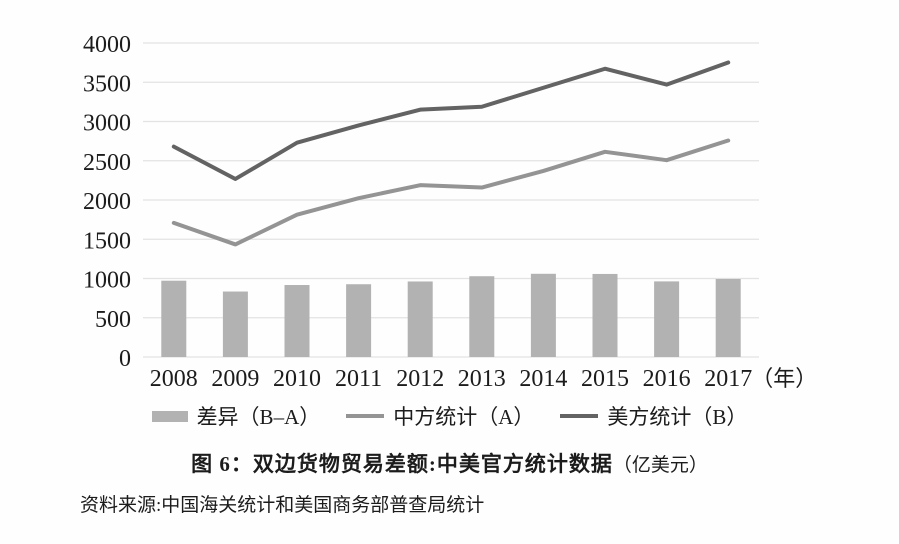 This screenshot has height=544, width=899. I want to click on x-tick-label: 2011, so click(358, 379).